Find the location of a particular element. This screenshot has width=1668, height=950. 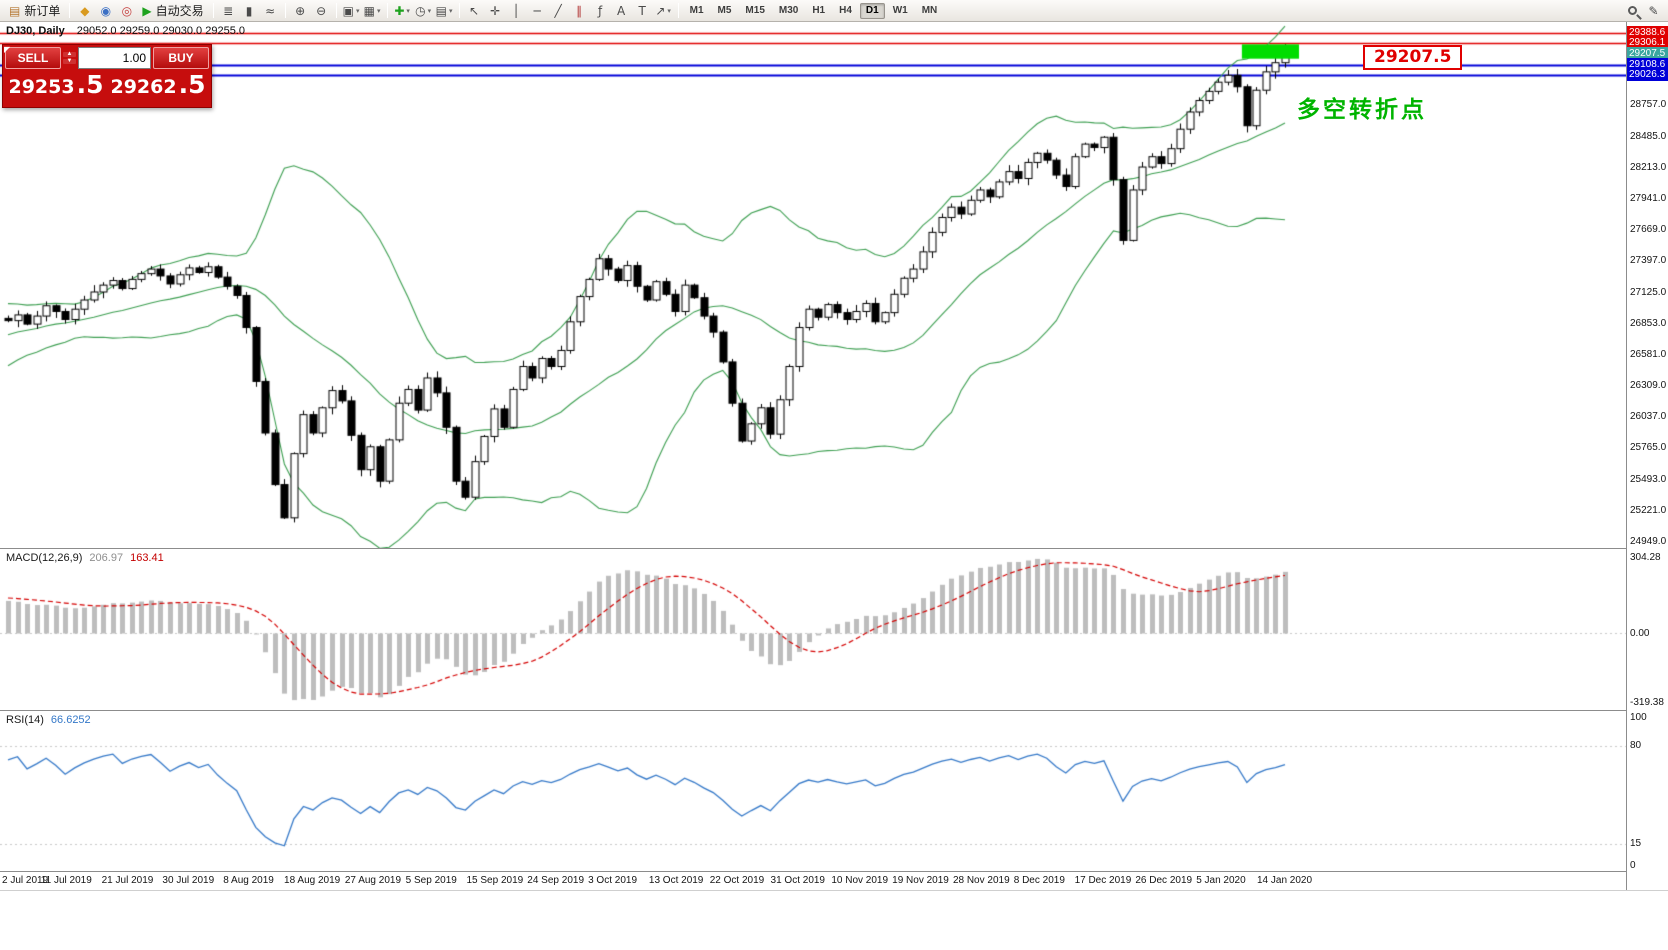

chart-ohlc-values: 29052.0 29259.0 29030.0 29255.0 is located at coordinates (160, 31).